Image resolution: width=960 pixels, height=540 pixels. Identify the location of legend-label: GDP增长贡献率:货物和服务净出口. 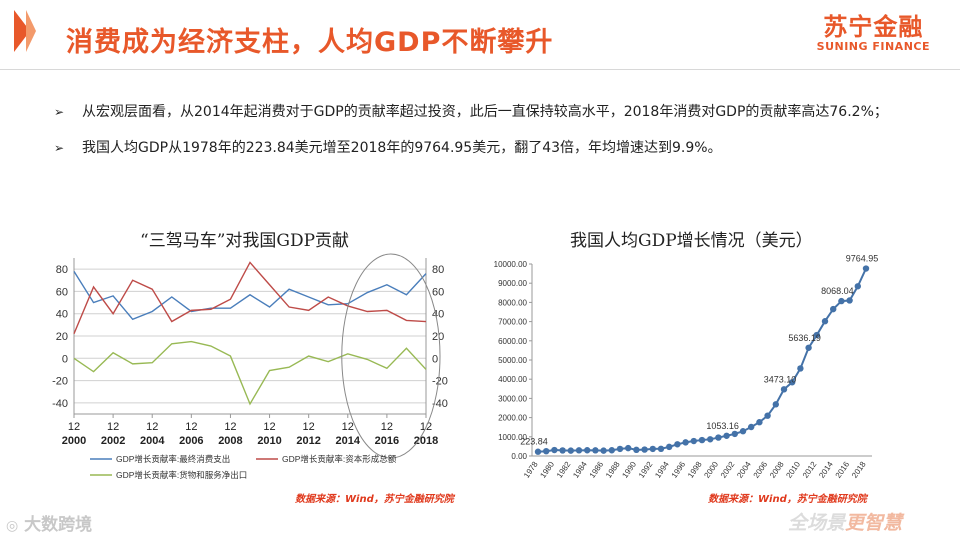
(181, 475).